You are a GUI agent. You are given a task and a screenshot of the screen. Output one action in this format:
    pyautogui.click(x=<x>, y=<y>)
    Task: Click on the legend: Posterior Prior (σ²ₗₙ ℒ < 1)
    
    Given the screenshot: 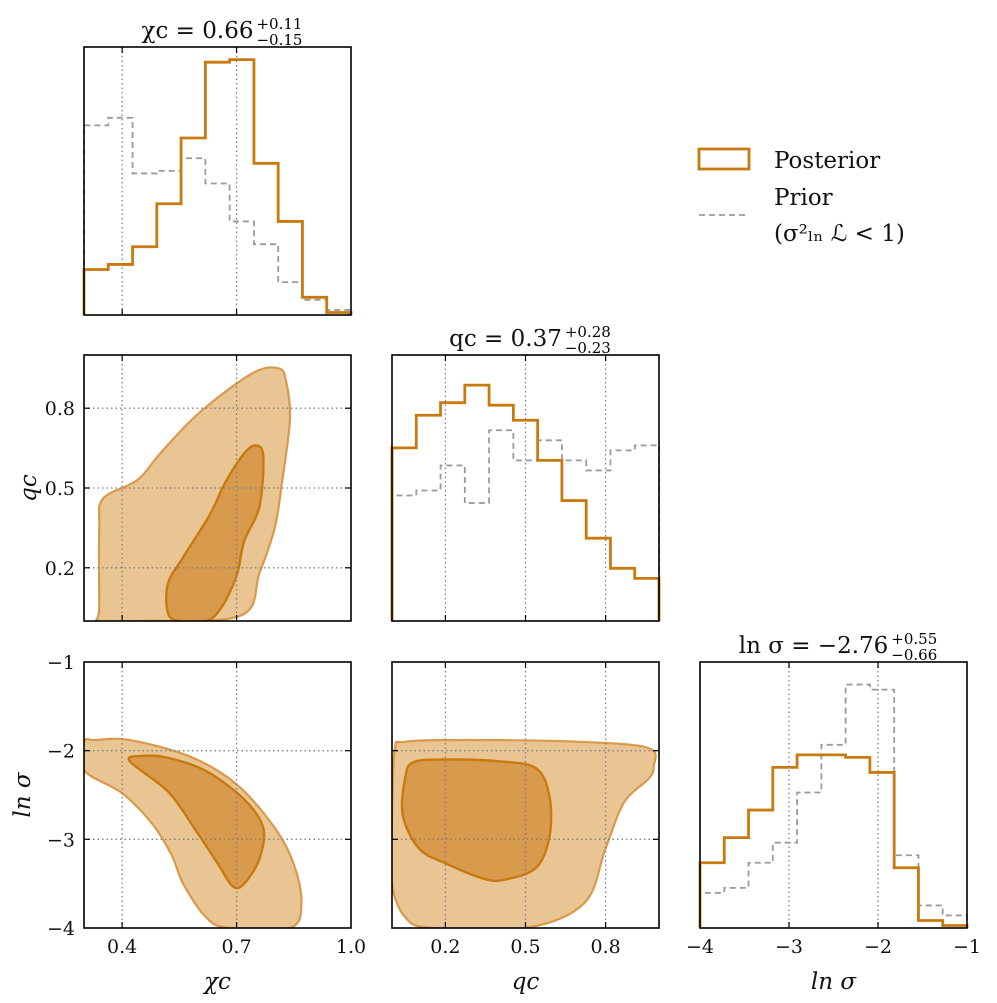 What is the action you would take?
    pyautogui.click(x=801, y=197)
    